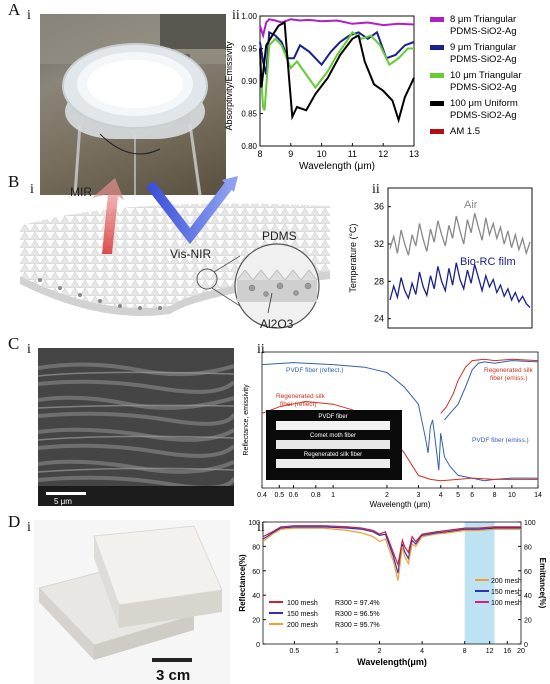 The width and height of the screenshot is (550, 684). What do you see at coordinates (172, 660) in the screenshot?
I see `photo-scale-bar` at bounding box center [172, 660].